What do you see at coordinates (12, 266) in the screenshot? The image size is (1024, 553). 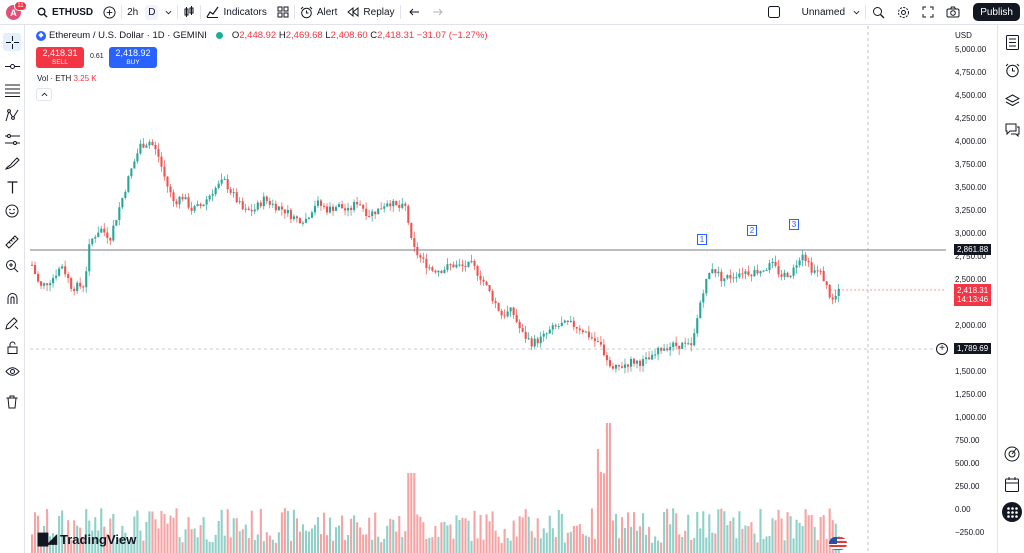 I see `zoom-tool` at bounding box center [12, 266].